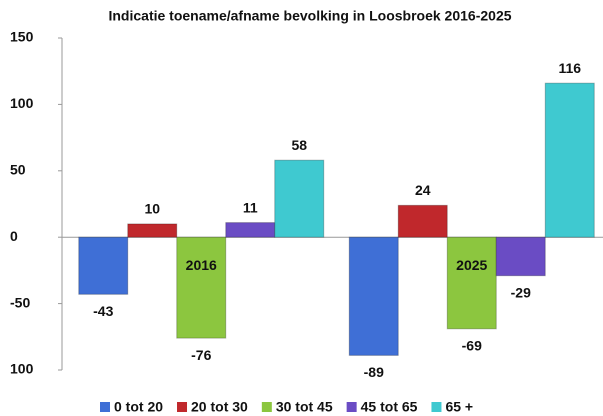 This screenshot has height=416, width=603. I want to click on data-label: -89, so click(374, 372).